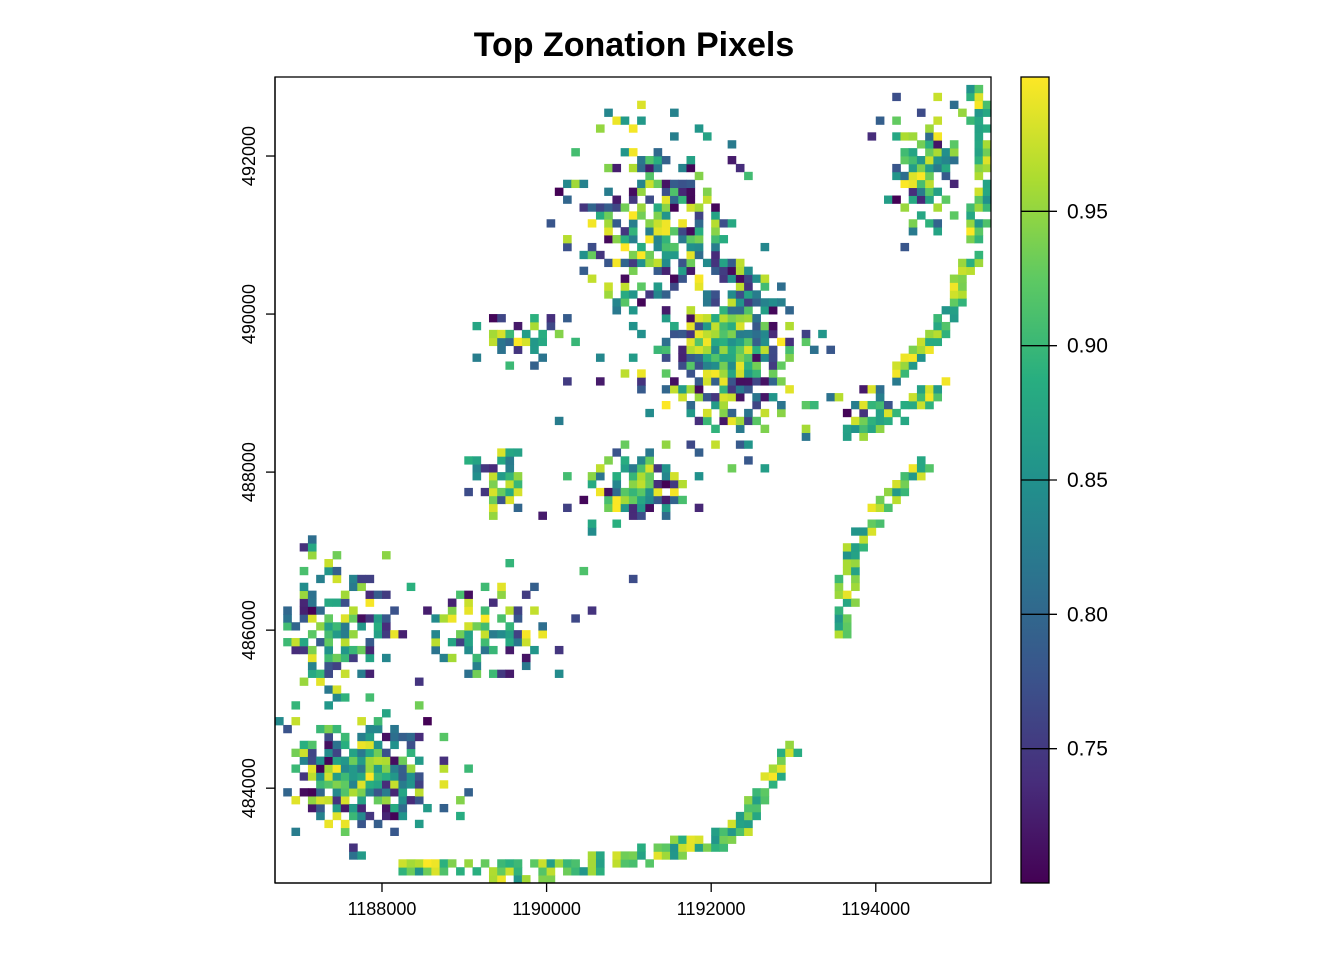 This screenshot has height=960, width=1344. What do you see at coordinates (249, 630) in the screenshot?
I see `y-tick-label: 486000` at bounding box center [249, 630].